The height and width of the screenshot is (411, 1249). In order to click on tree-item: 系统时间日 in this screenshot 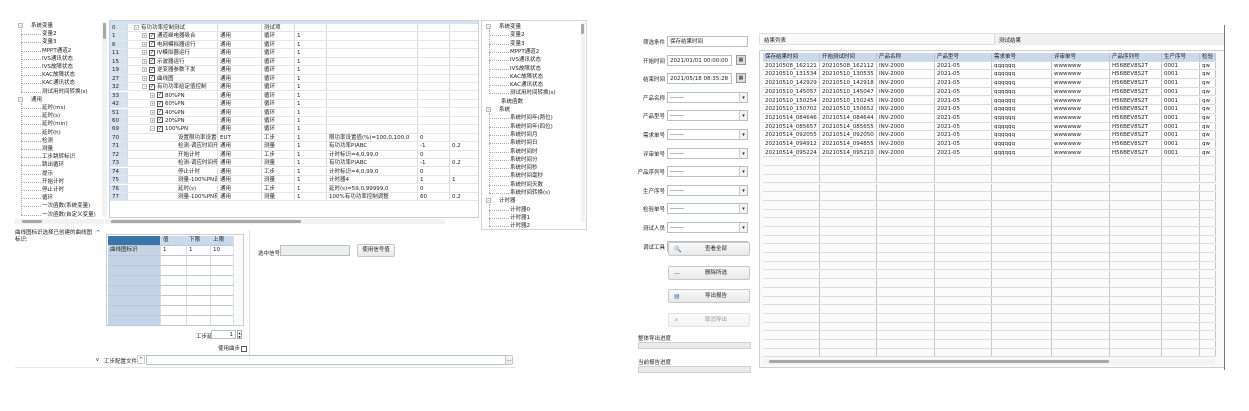, I will do `click(524, 143)`.